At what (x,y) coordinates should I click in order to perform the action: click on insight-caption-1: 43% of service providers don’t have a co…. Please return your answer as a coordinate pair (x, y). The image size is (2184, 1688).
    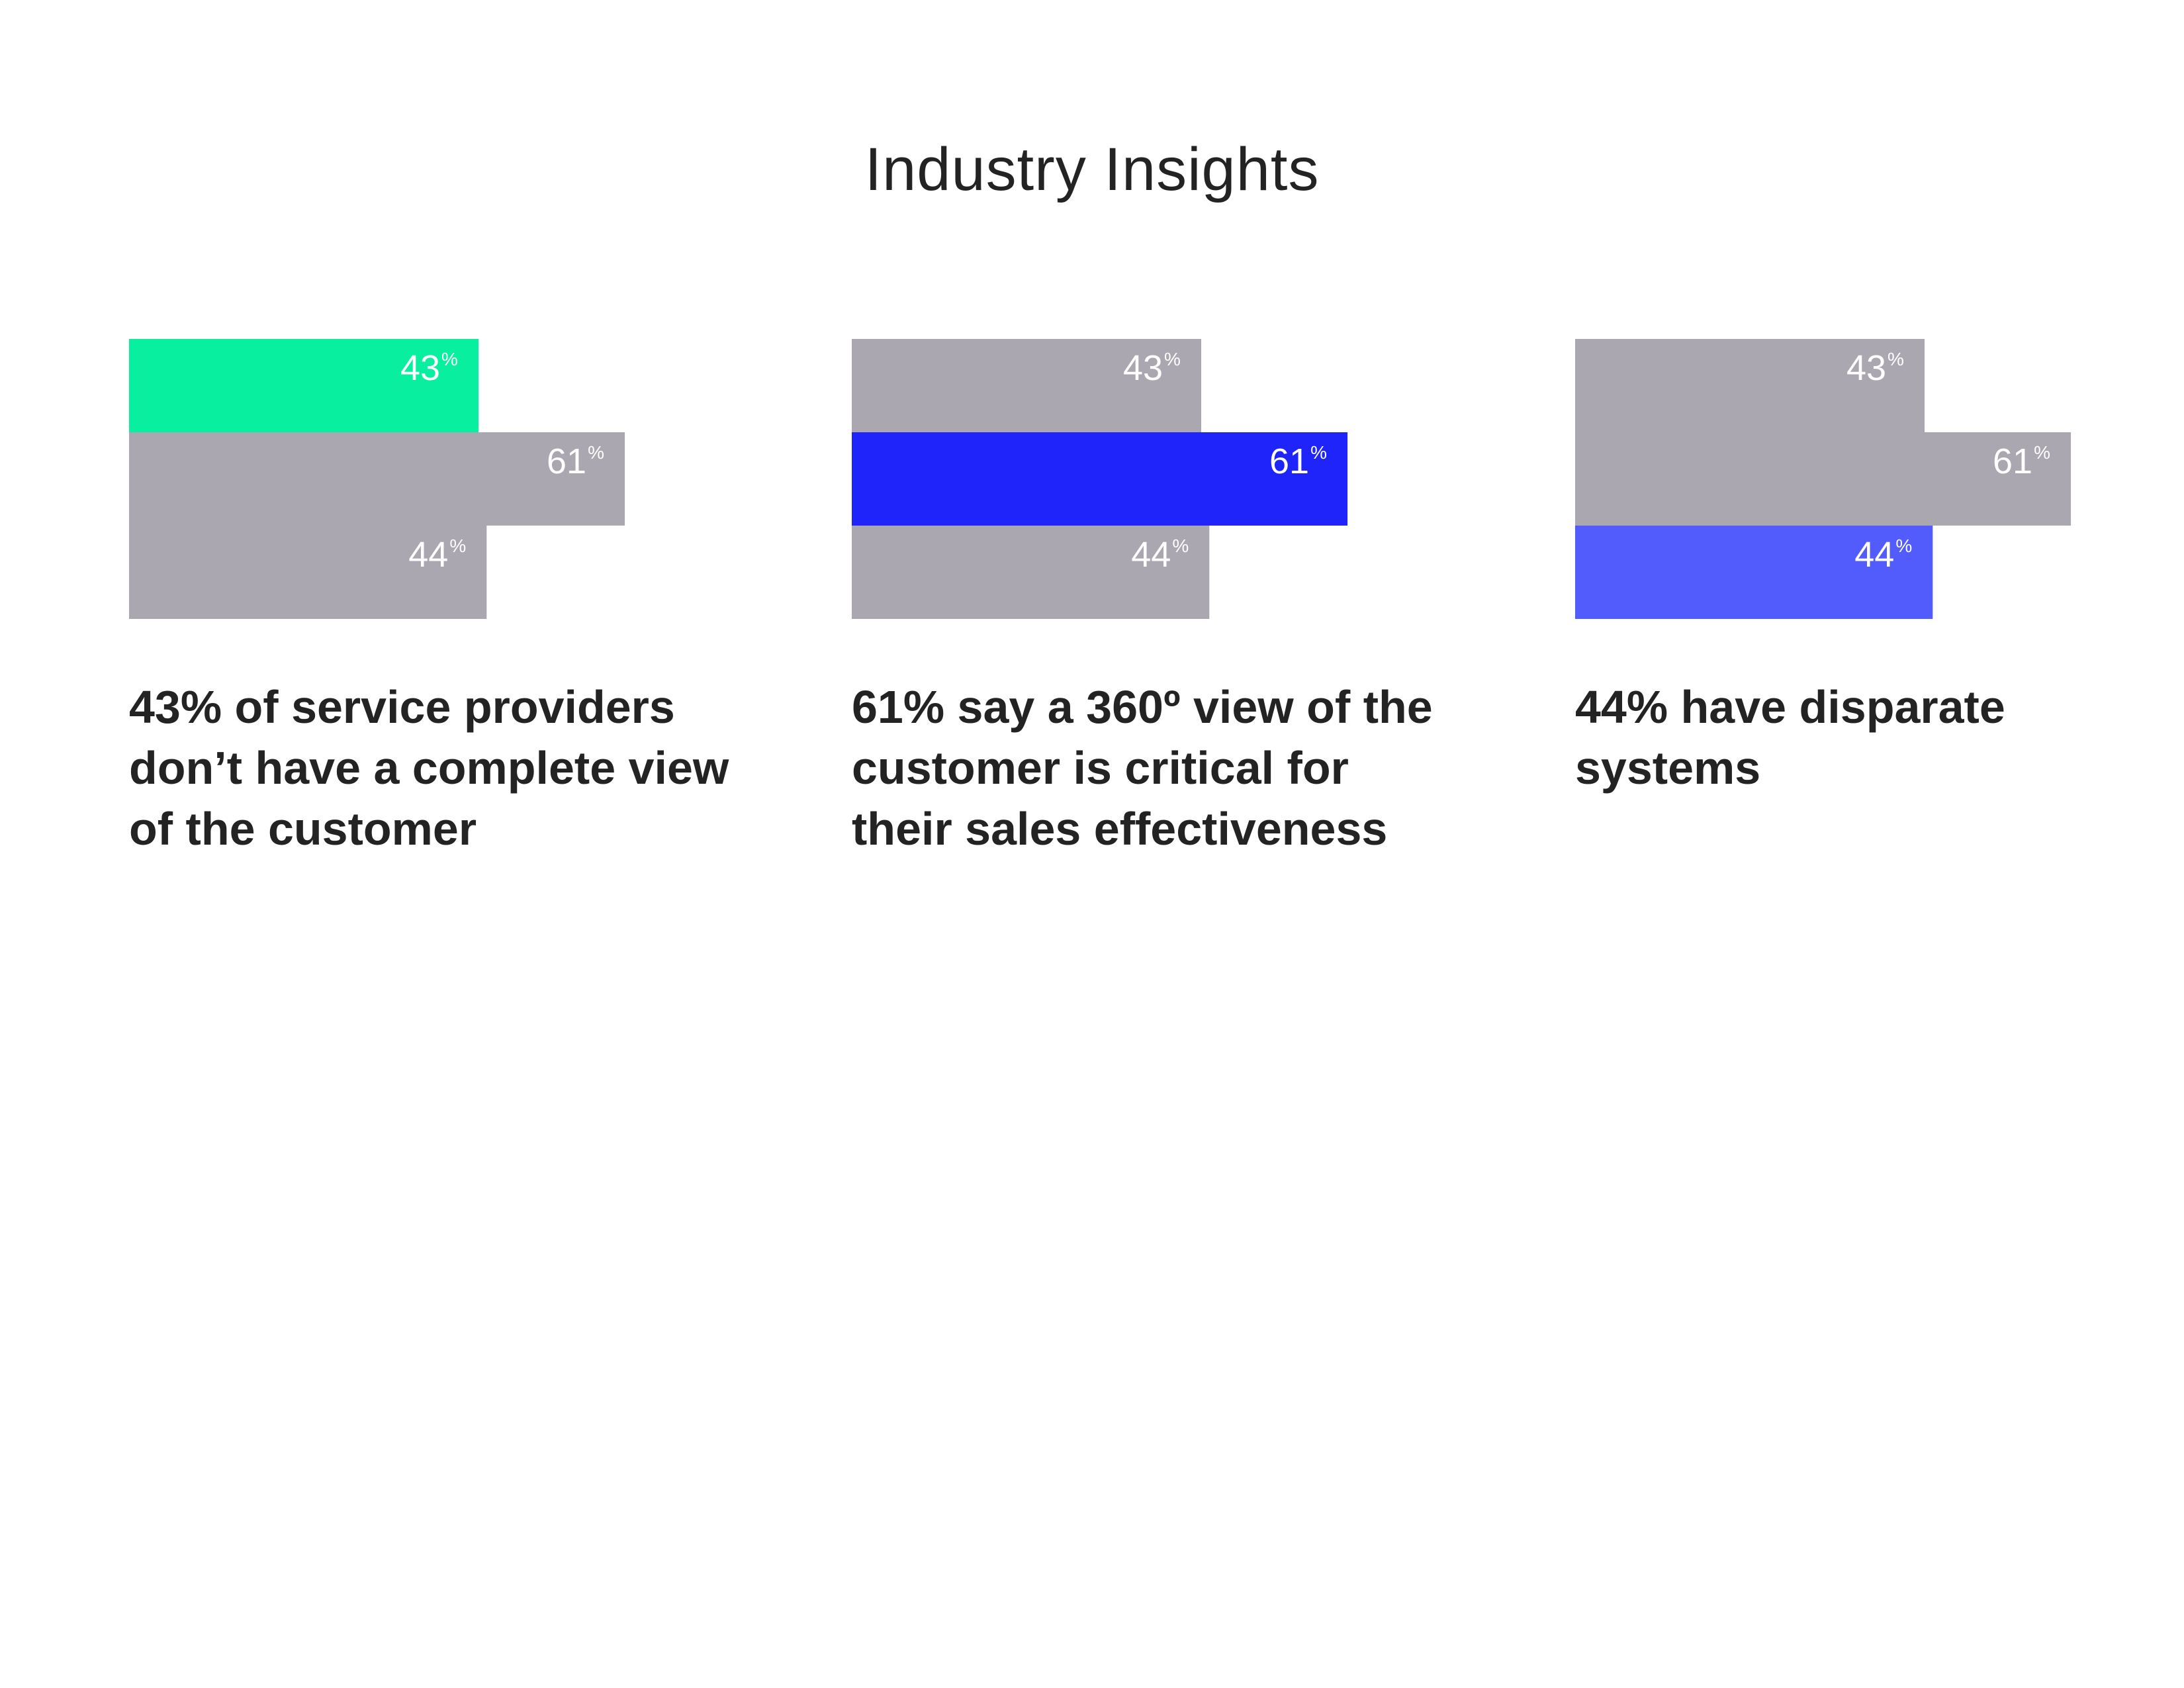
    Looking at the image, I should click on (429, 768).